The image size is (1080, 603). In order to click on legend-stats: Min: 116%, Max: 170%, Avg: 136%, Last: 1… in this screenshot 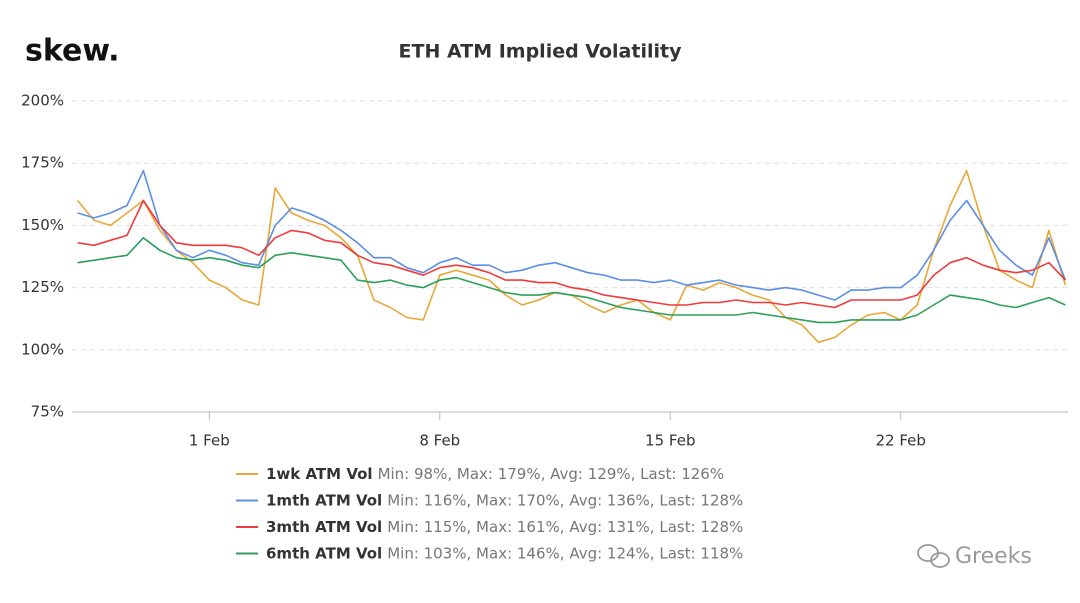, I will do `click(565, 500)`.